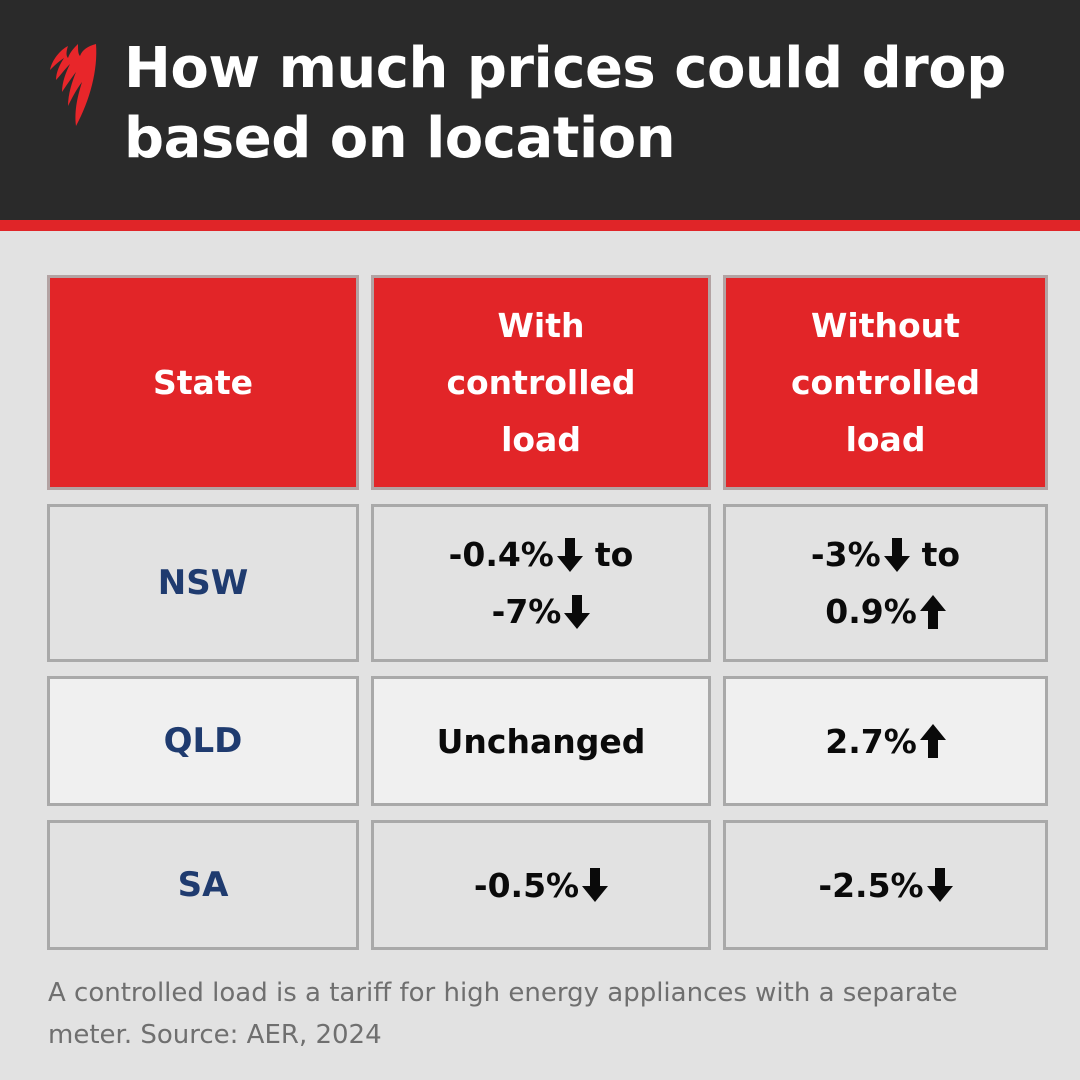 This screenshot has width=1080, height=1080. Describe the element at coordinates (871, 885) in the screenshot. I see `value-text: -2.5%` at that location.